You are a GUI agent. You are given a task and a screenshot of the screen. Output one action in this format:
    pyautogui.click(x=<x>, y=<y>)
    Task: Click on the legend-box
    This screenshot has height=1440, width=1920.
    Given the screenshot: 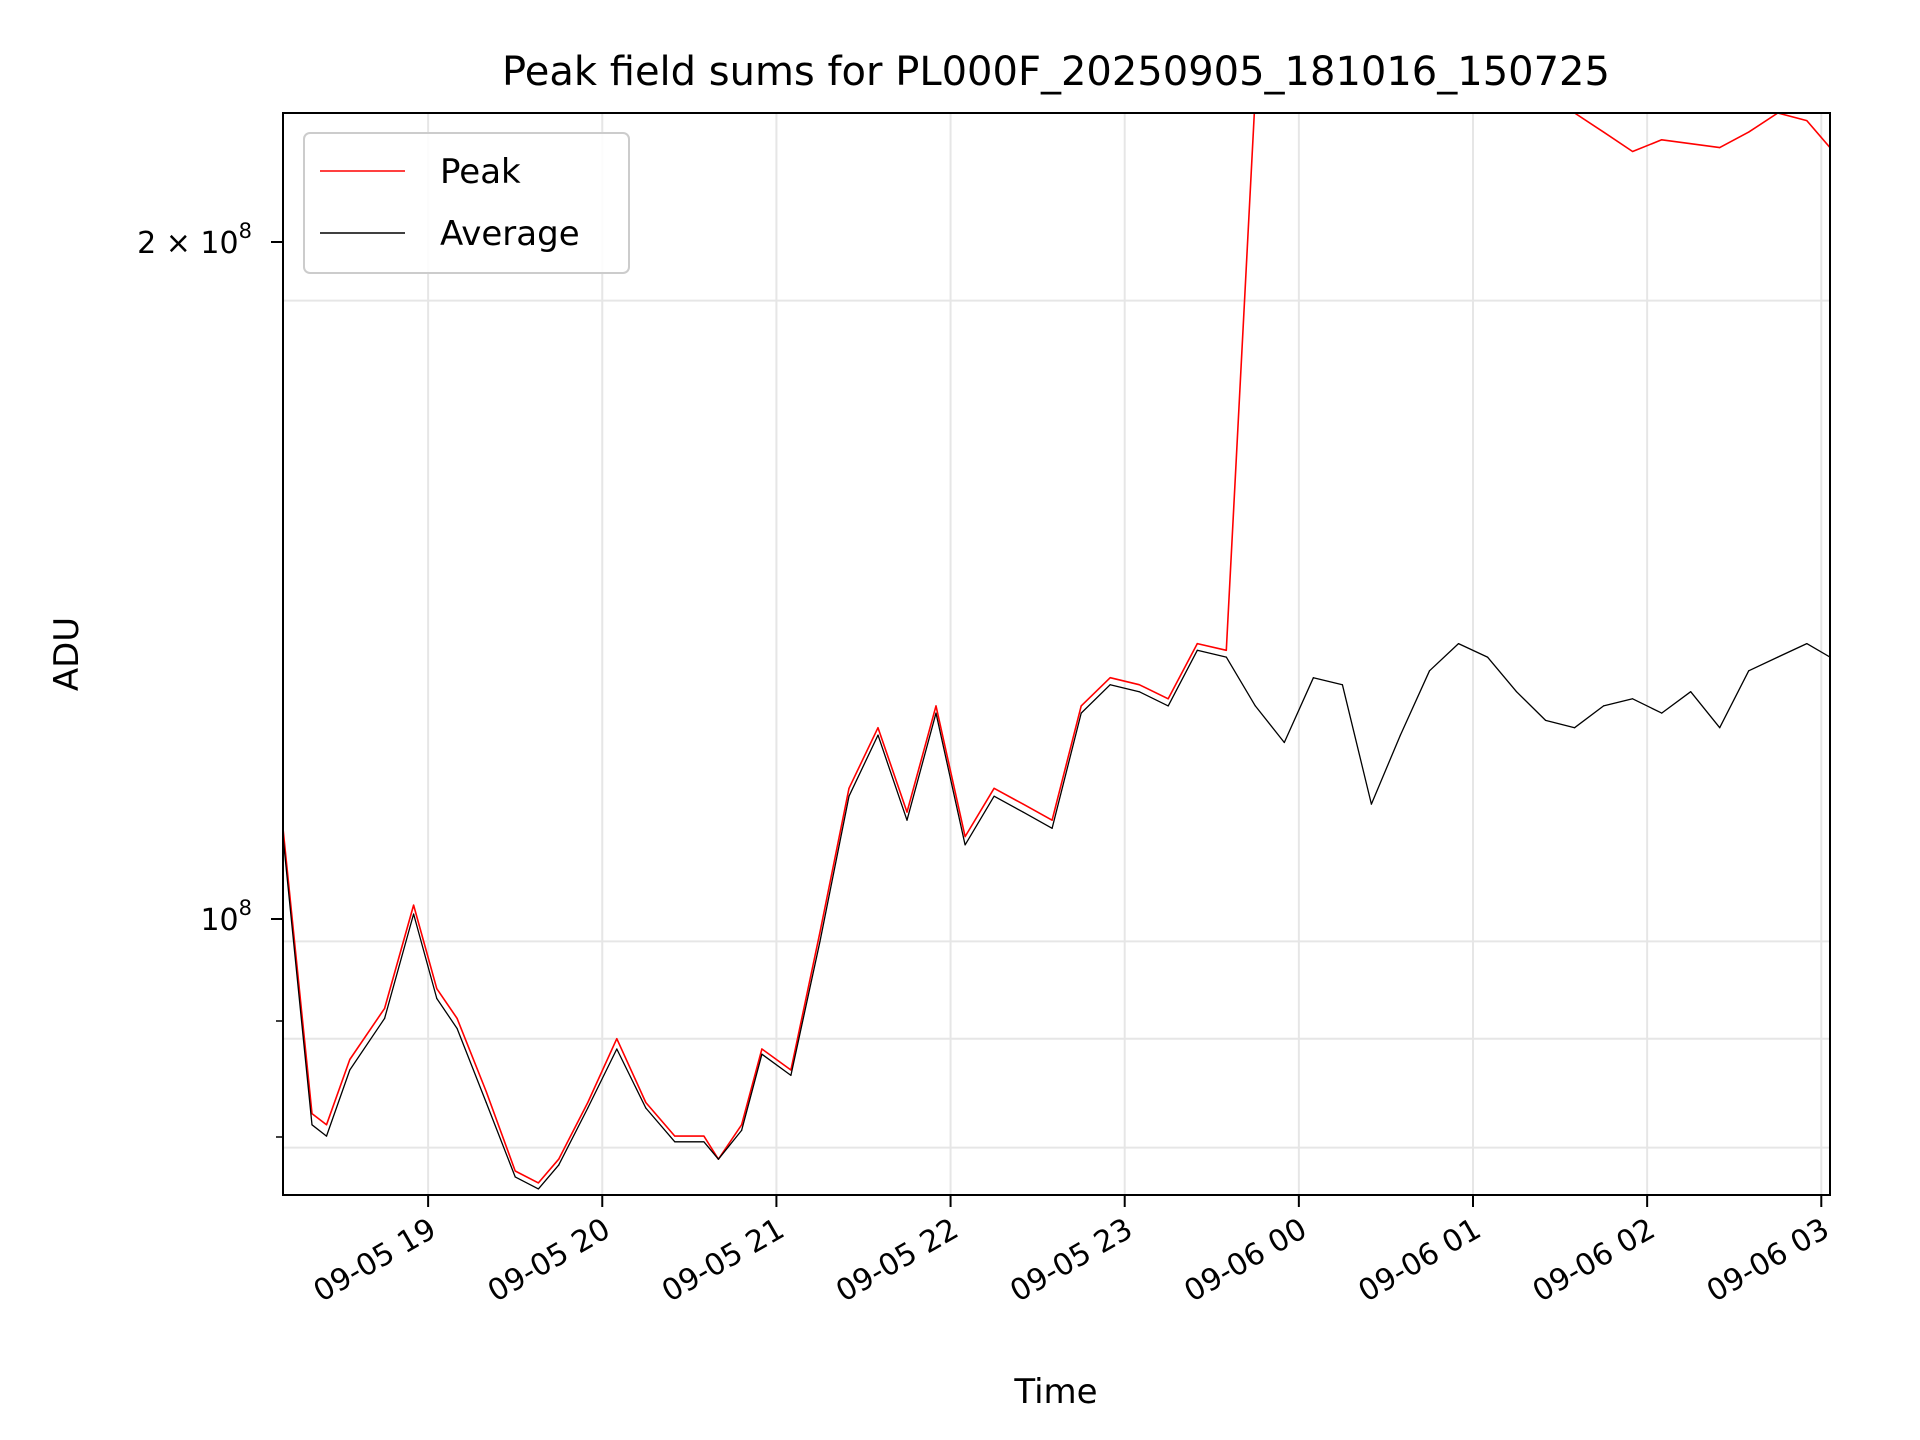 What is the action you would take?
    pyautogui.click(x=466, y=203)
    